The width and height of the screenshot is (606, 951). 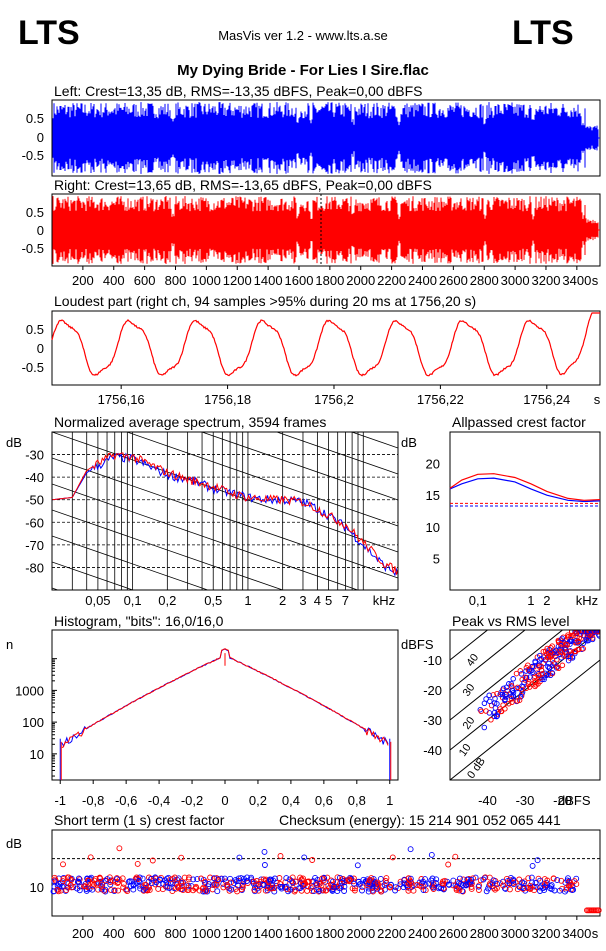 What do you see at coordinates (97, 600) in the screenshot?
I see `spectrum-x-tick: 0,05` at bounding box center [97, 600].